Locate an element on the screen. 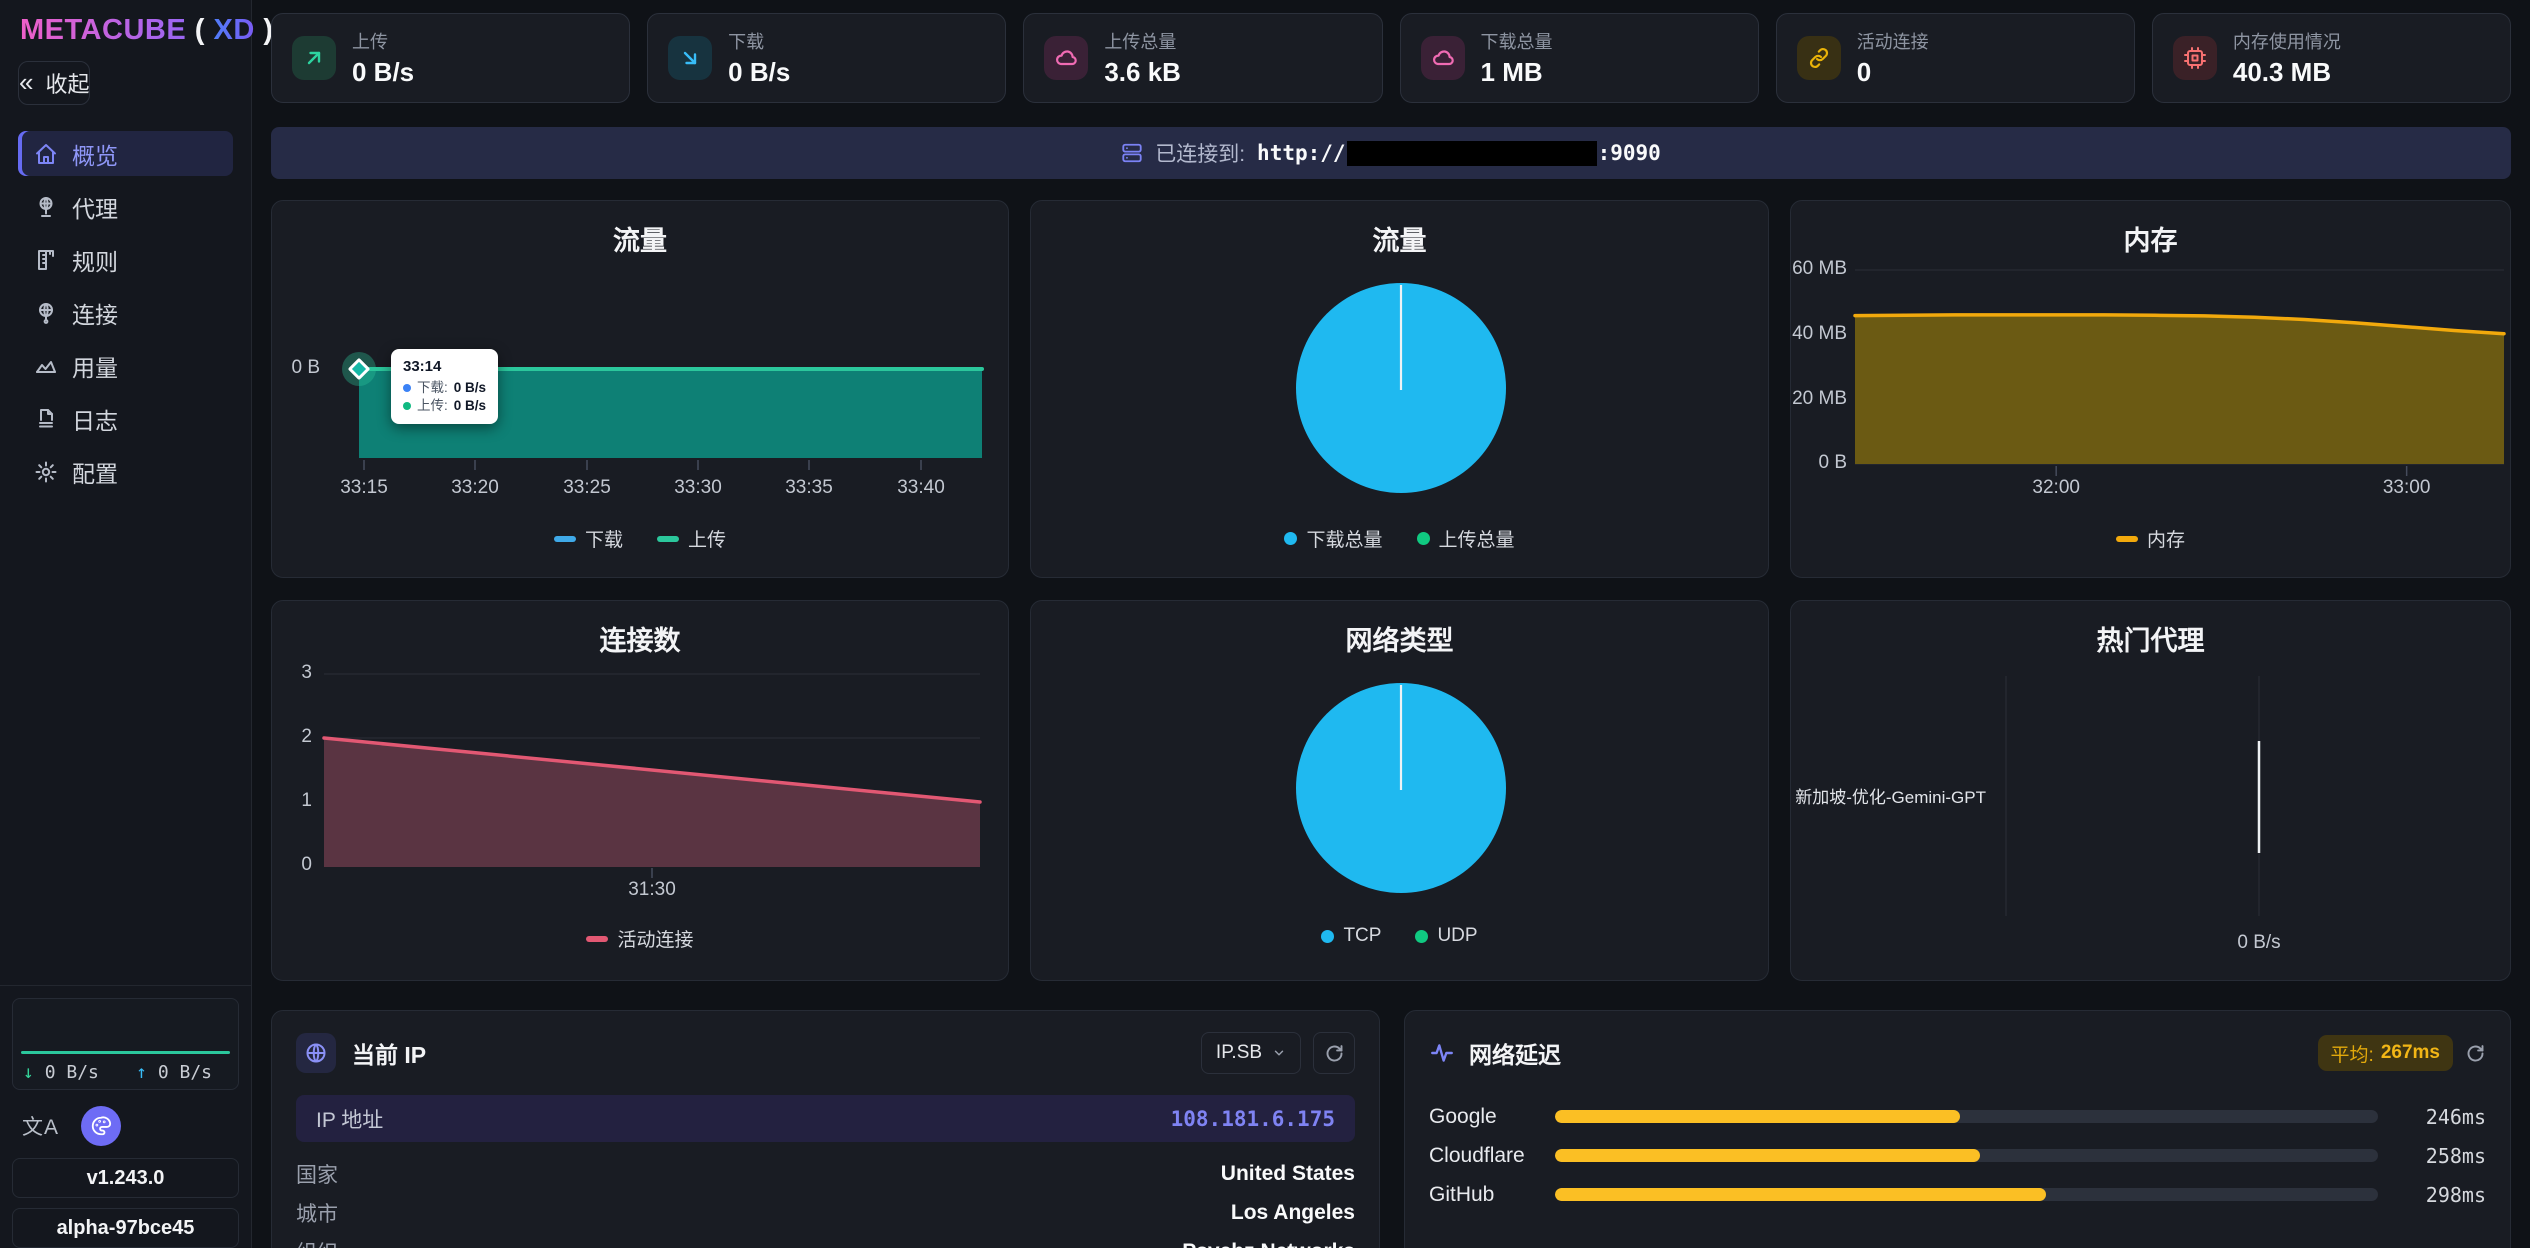 Image resolution: width=2530 pixels, height=1248 pixels. stat-label: 下载 is located at coordinates (746, 42).